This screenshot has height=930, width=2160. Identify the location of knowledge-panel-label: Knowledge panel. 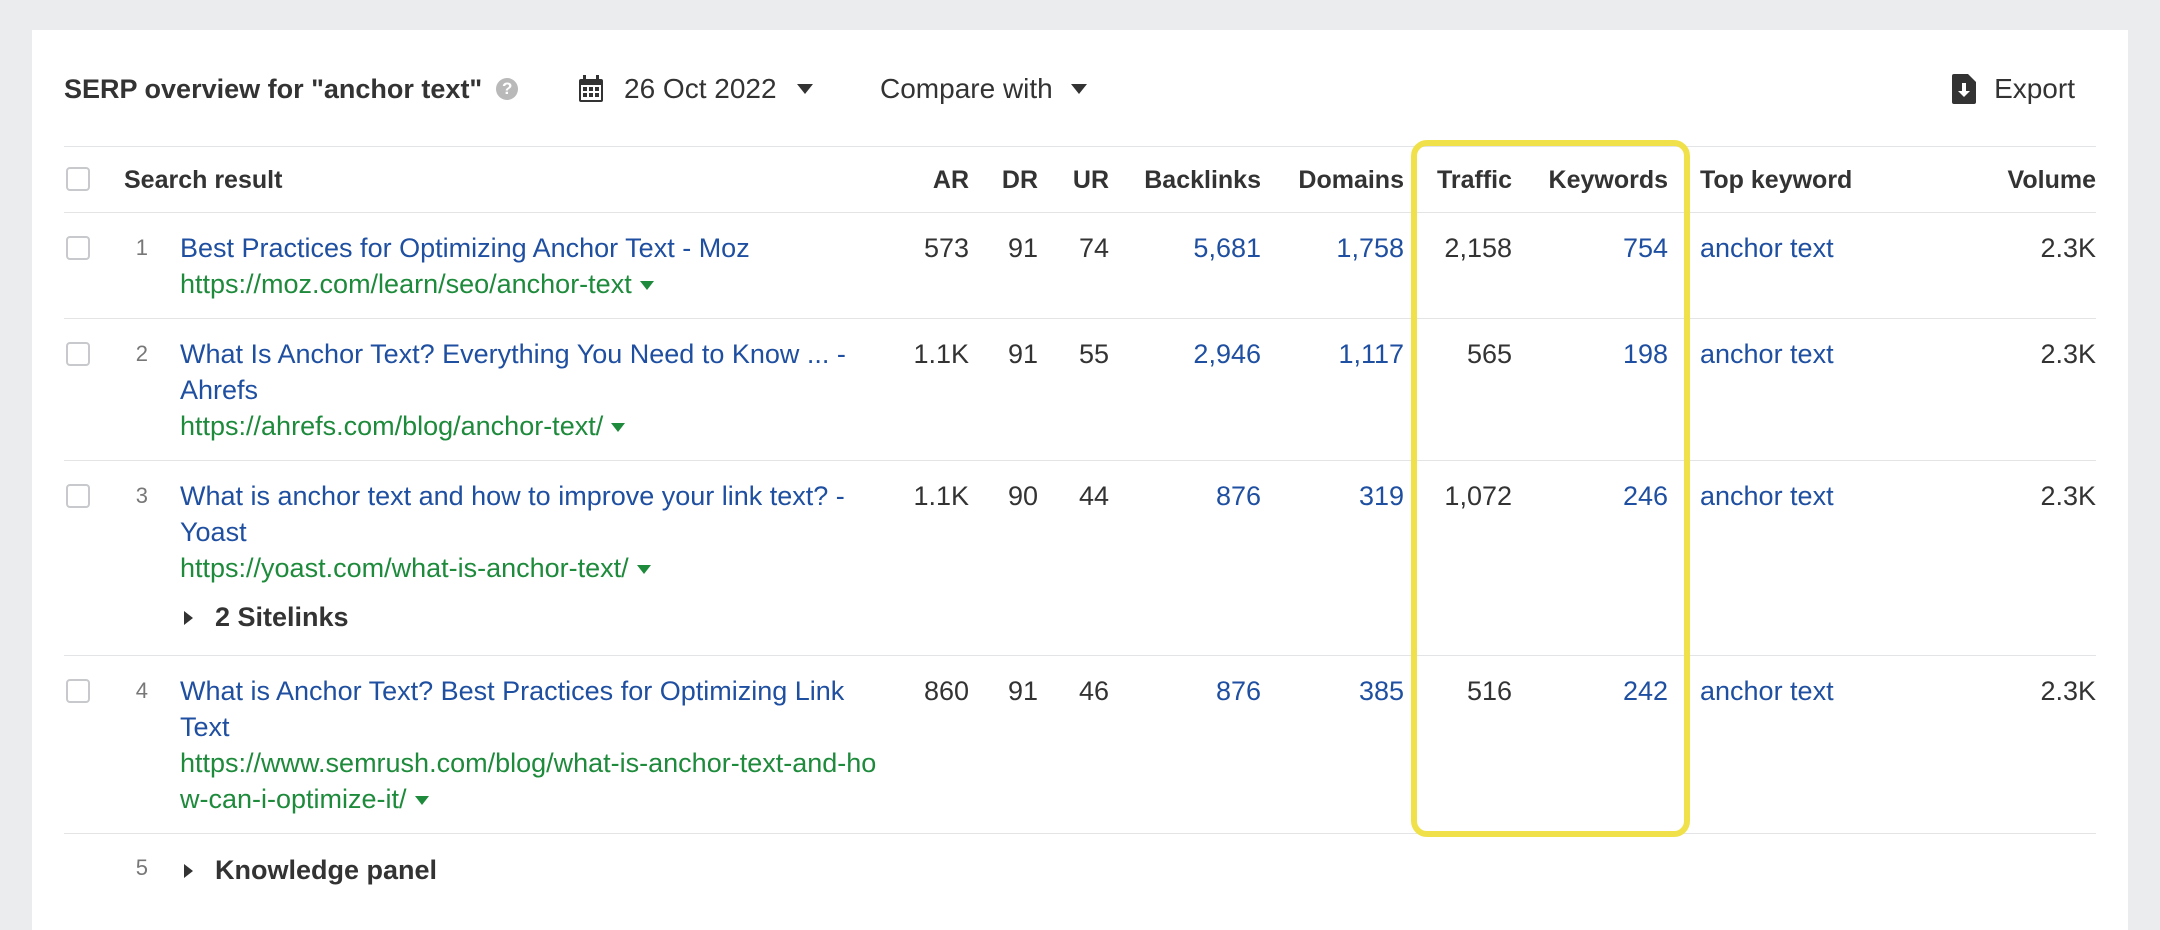
(326, 870).